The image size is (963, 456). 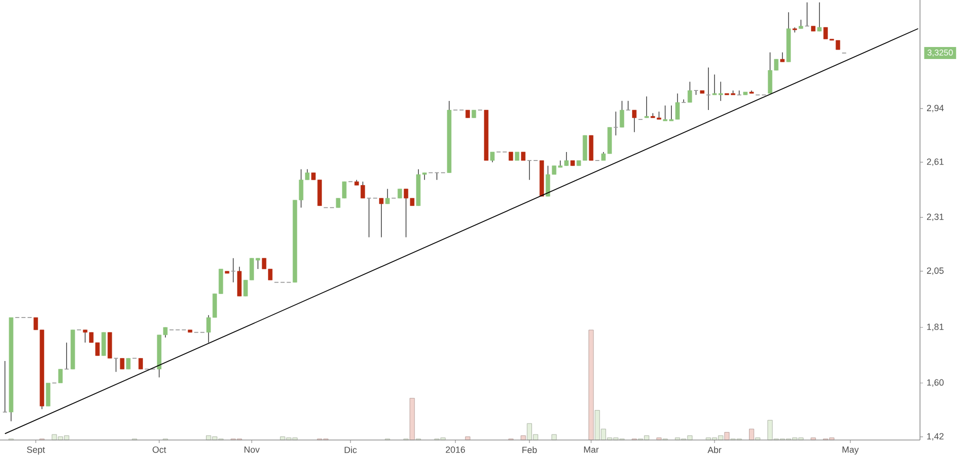 What do you see at coordinates (350, 450) in the screenshot?
I see `x-tick-label: Dic` at bounding box center [350, 450].